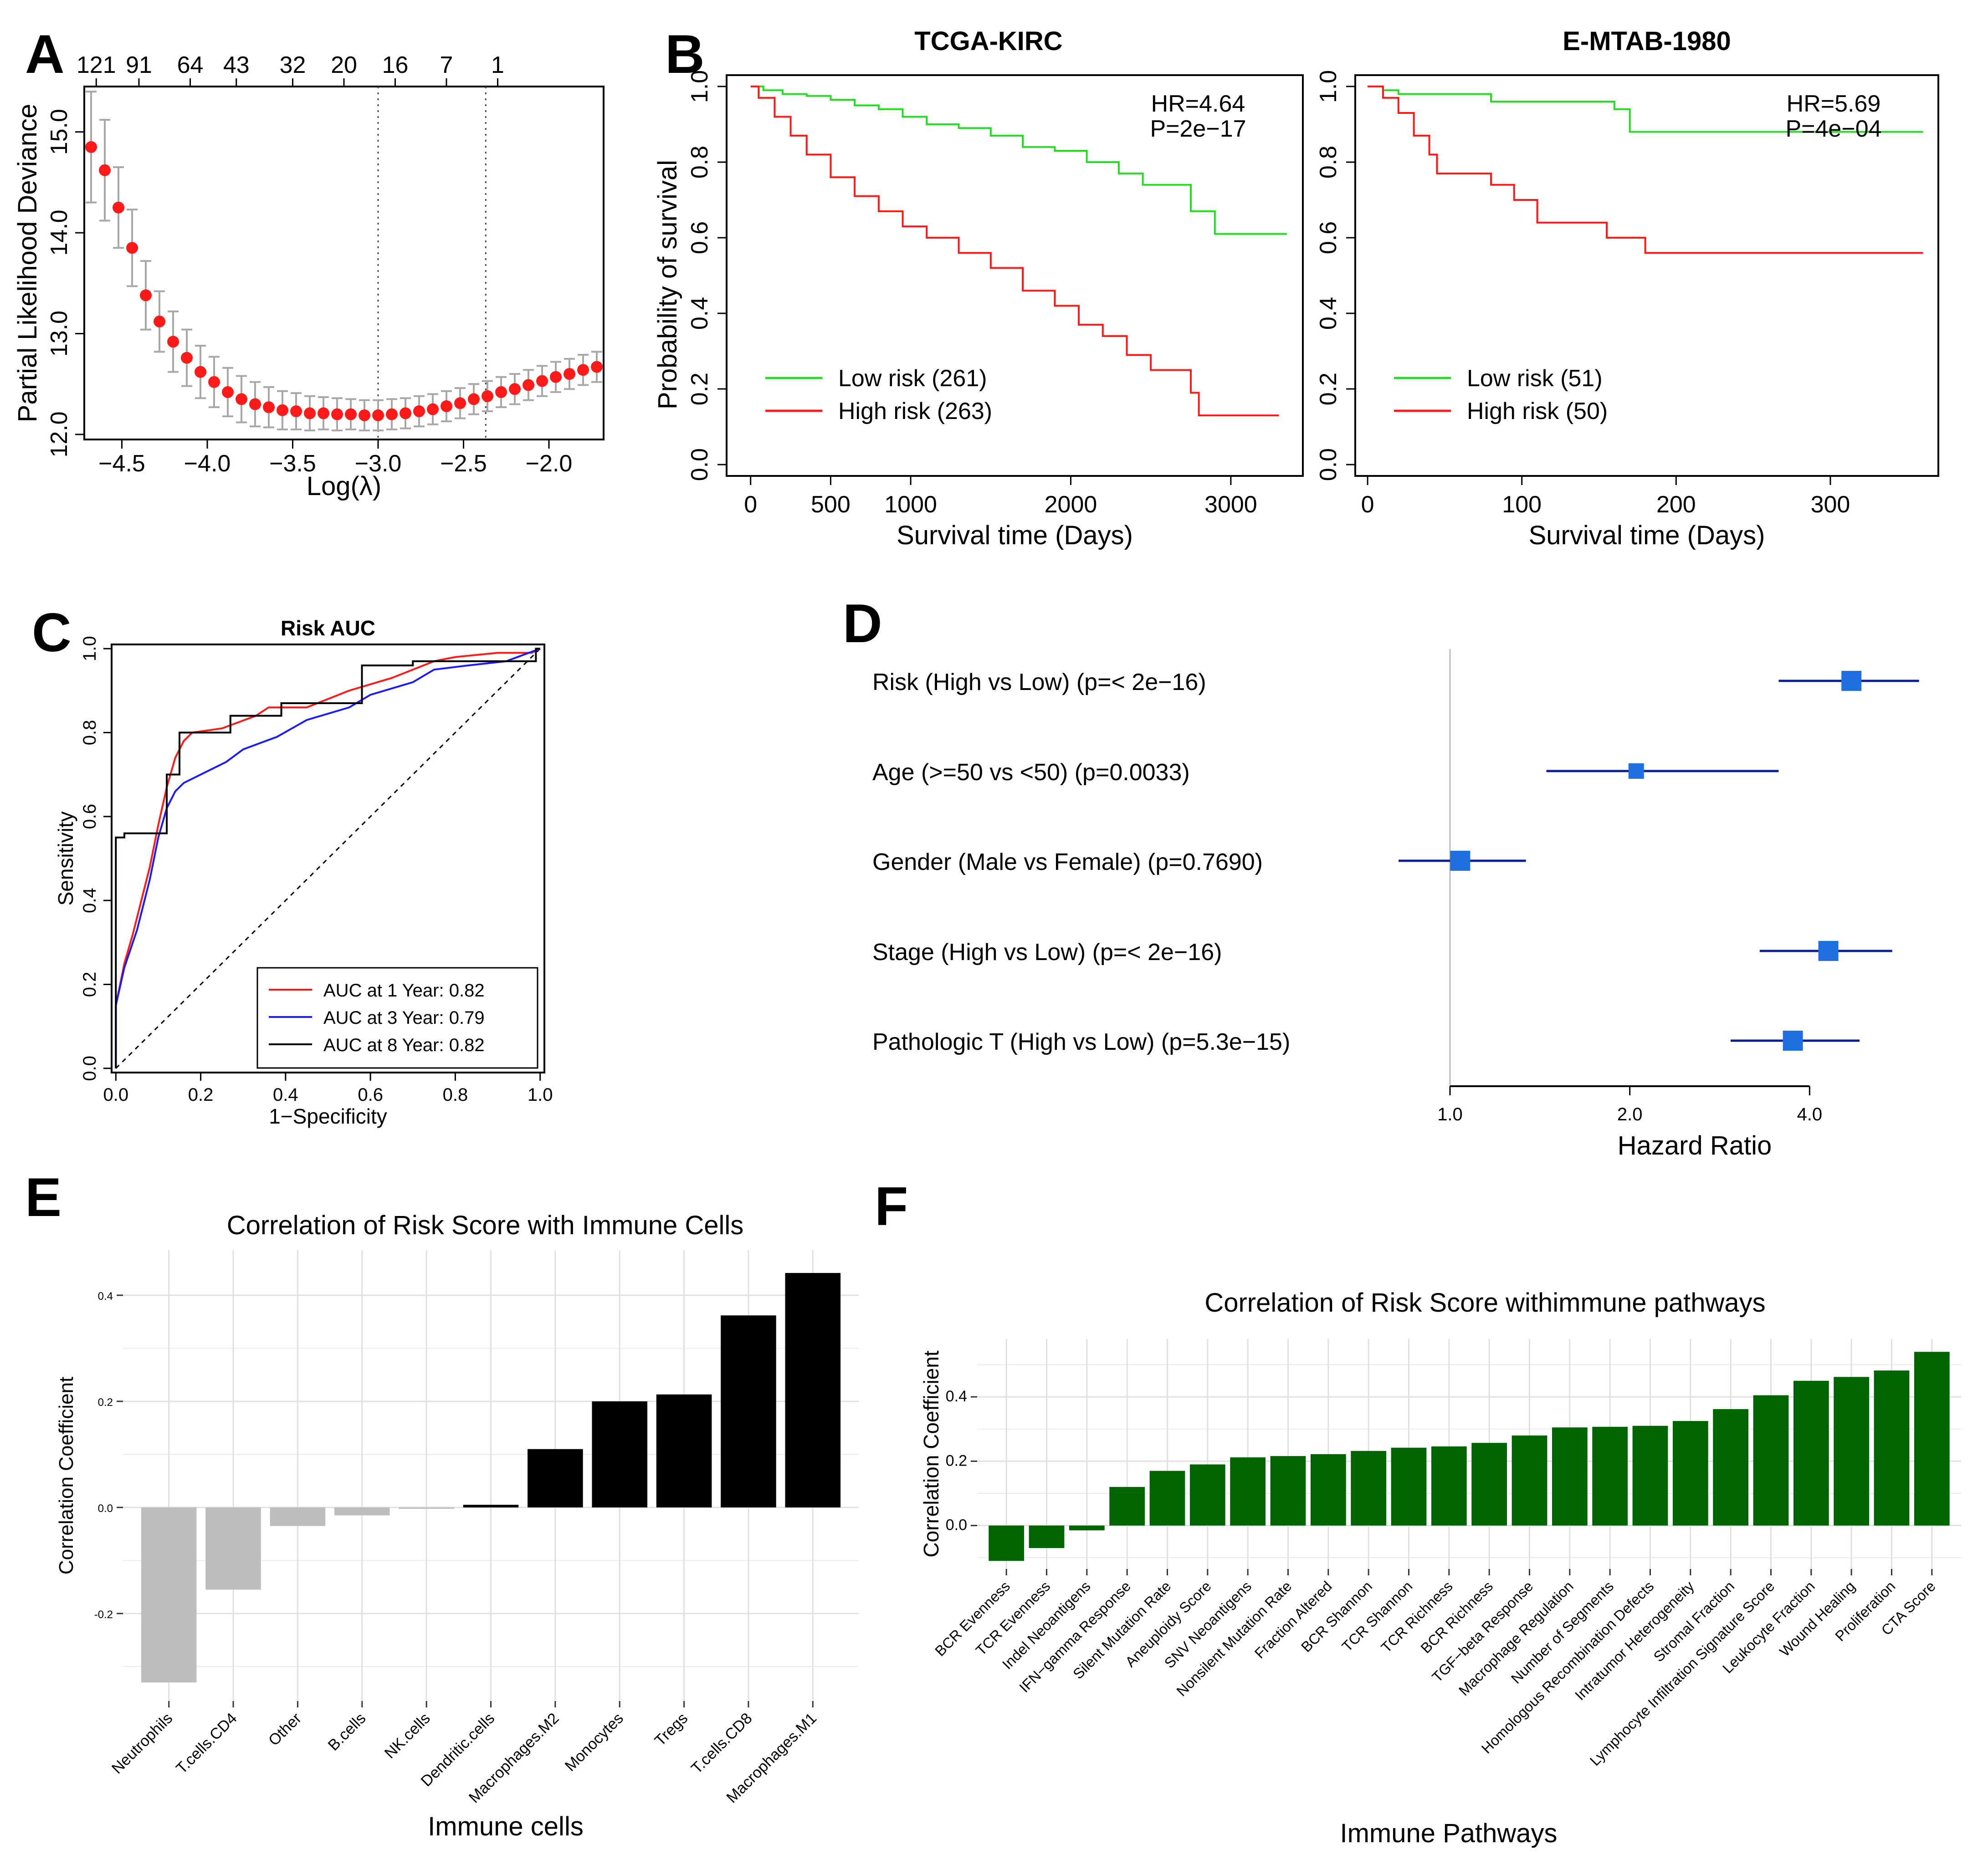  I want to click on x-tick-label: Neutrophils, so click(142, 1743).